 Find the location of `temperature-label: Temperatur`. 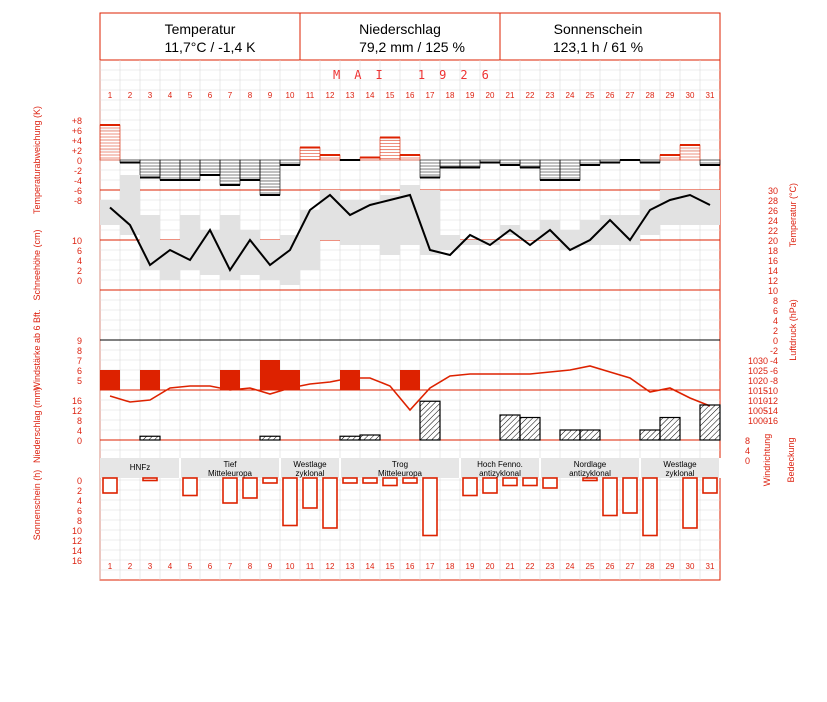

temperature-label: Temperatur is located at coordinates (200, 29).